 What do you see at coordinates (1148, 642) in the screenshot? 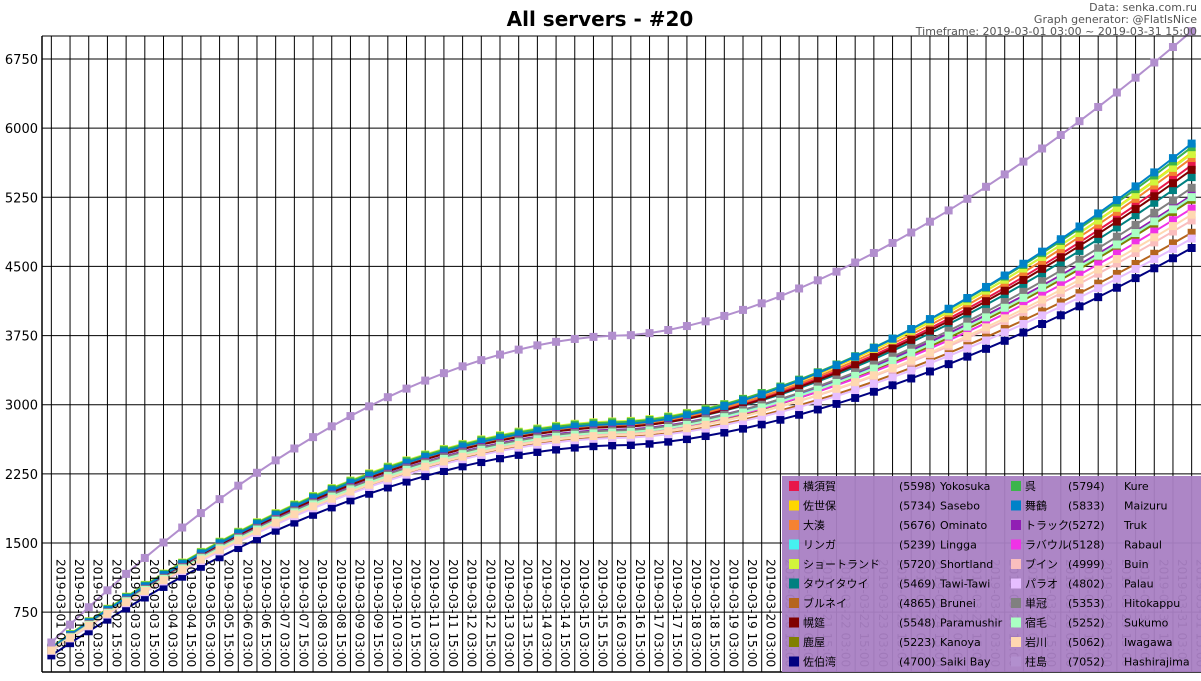
I see `legend-english-name: Iwagawa` at bounding box center [1148, 642].